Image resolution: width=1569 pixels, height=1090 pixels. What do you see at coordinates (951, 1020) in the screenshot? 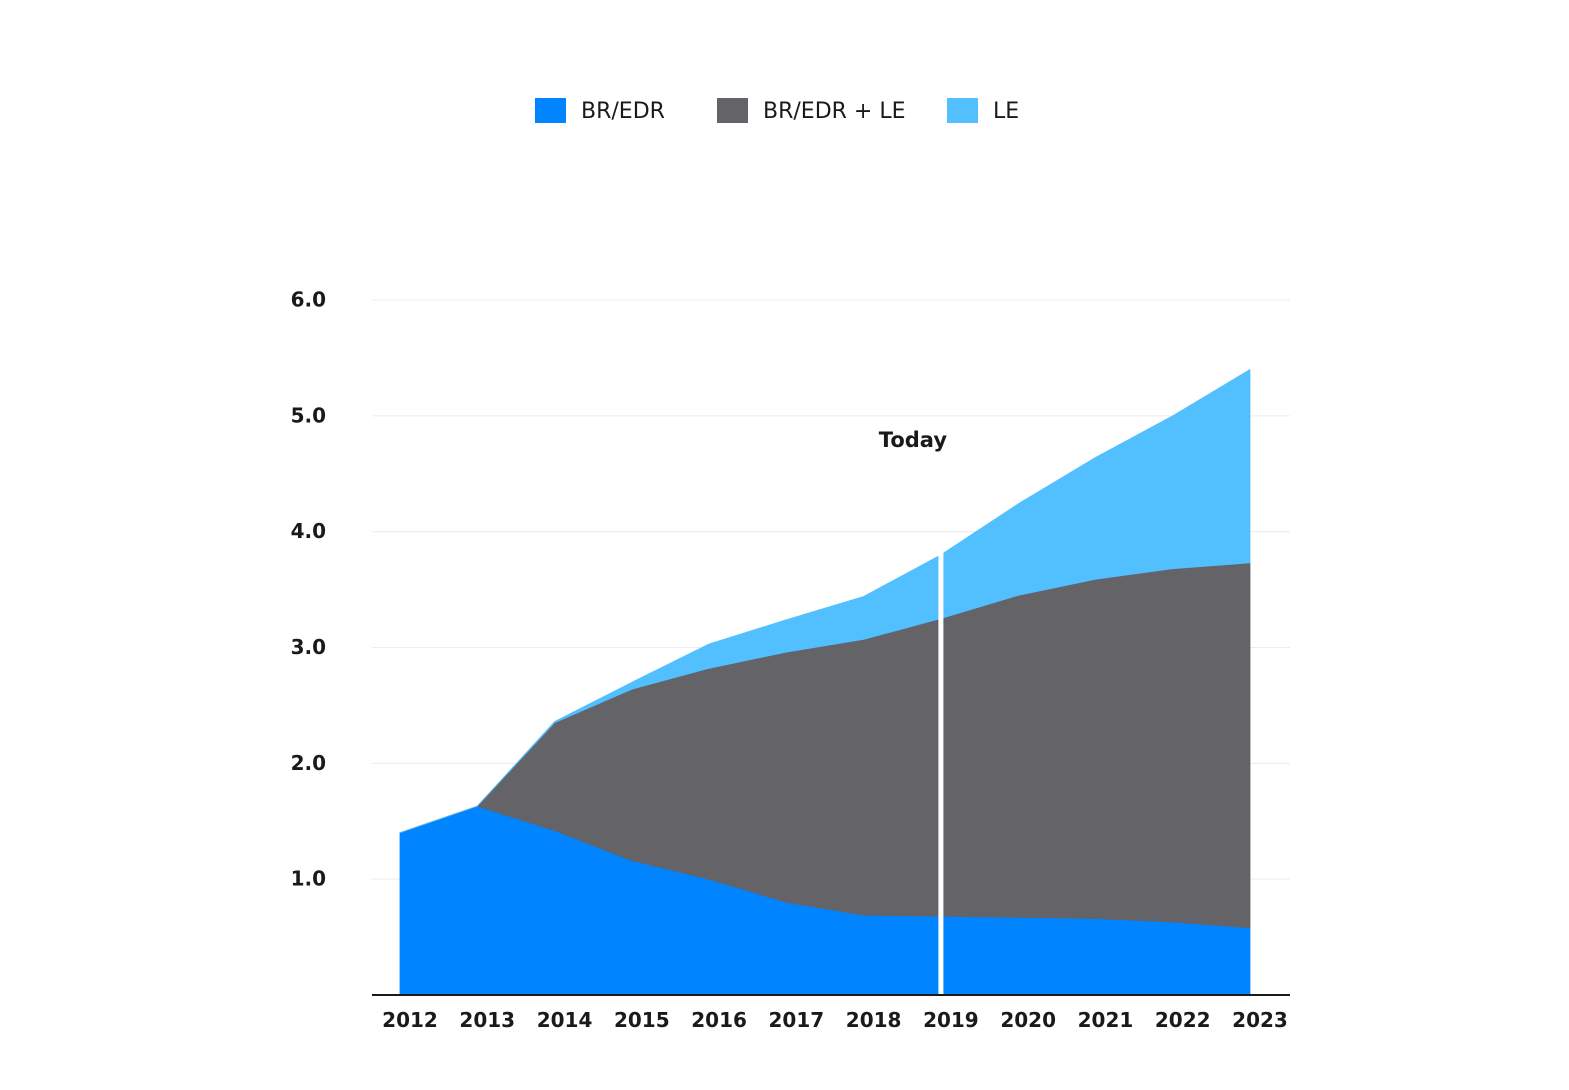
I see `x-tick-label-2019: 2019` at bounding box center [951, 1020].